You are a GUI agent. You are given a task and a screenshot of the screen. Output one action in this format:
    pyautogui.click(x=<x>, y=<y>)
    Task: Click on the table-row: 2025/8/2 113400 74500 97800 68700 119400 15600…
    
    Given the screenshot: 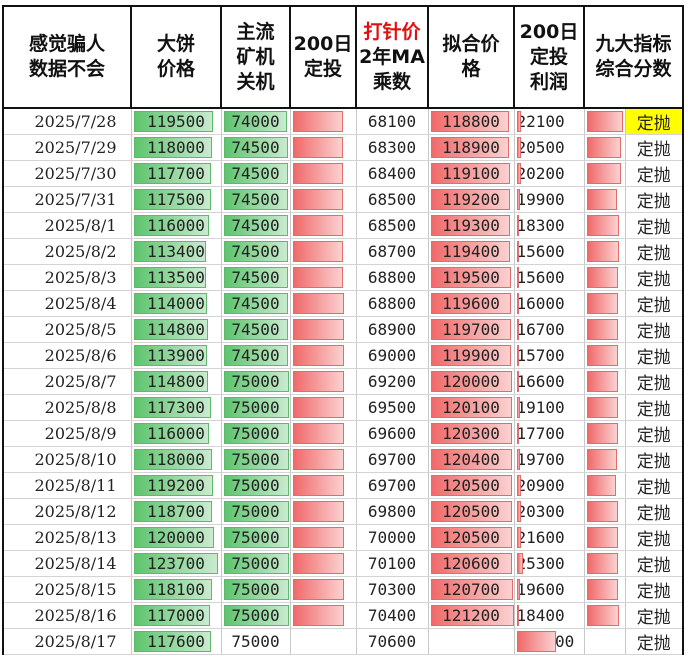 What is the action you would take?
    pyautogui.click(x=343, y=251)
    